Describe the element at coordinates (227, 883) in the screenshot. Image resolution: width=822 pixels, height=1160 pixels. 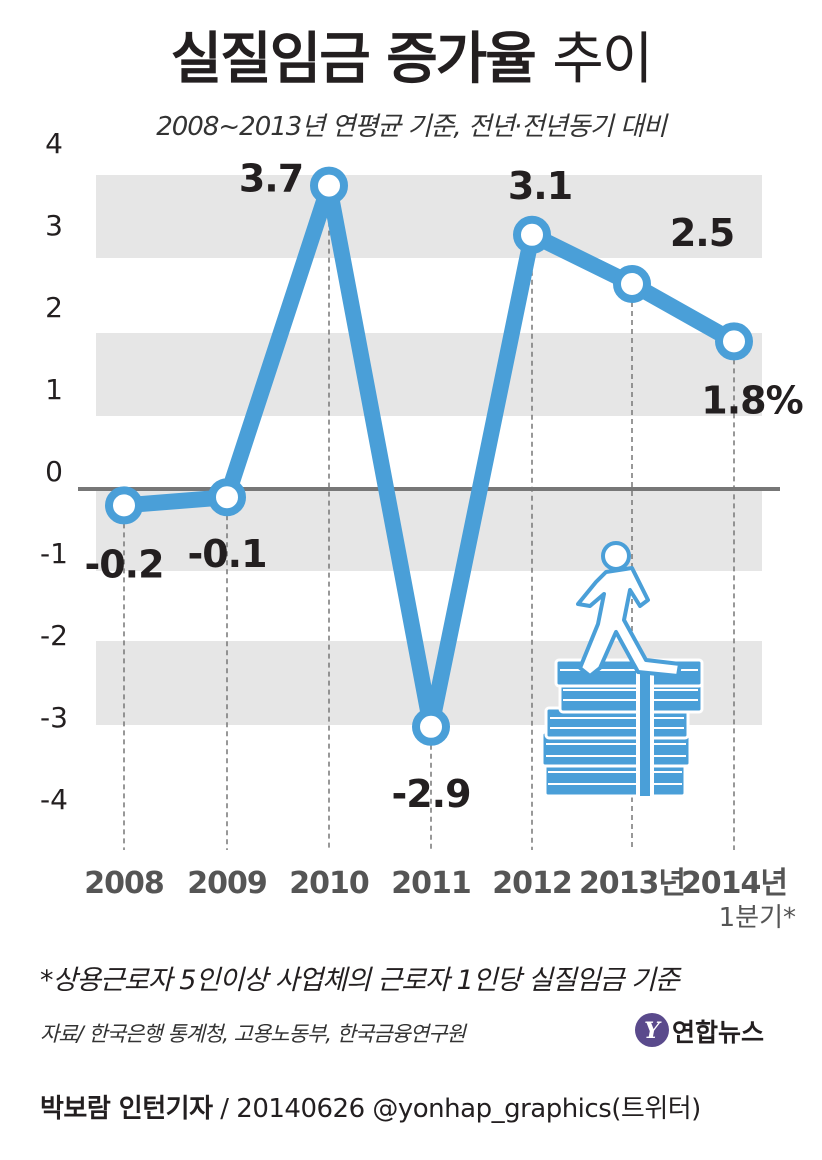
I see `x-tick-label: 2009` at that location.